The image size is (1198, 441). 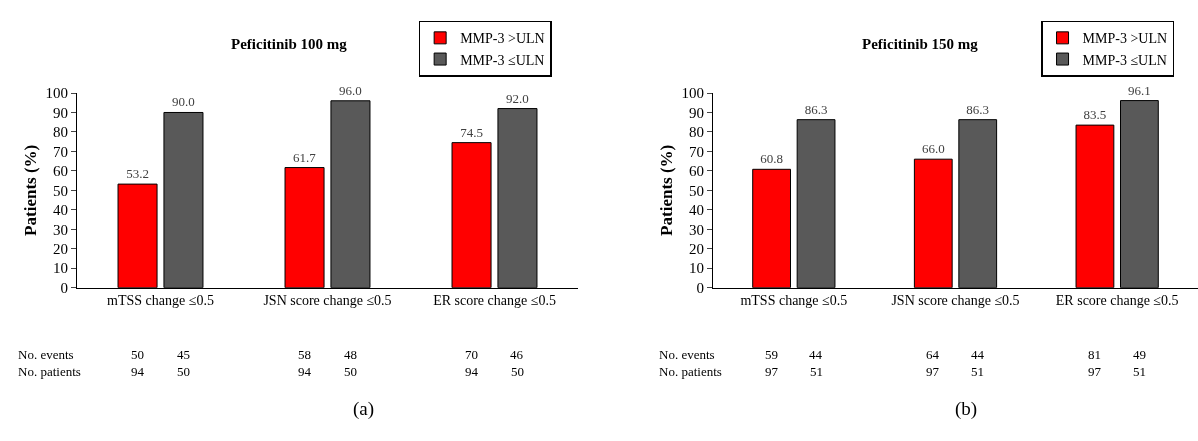 What do you see at coordinates (933, 149) in the screenshot?
I see `data-label: 66.0` at bounding box center [933, 149].